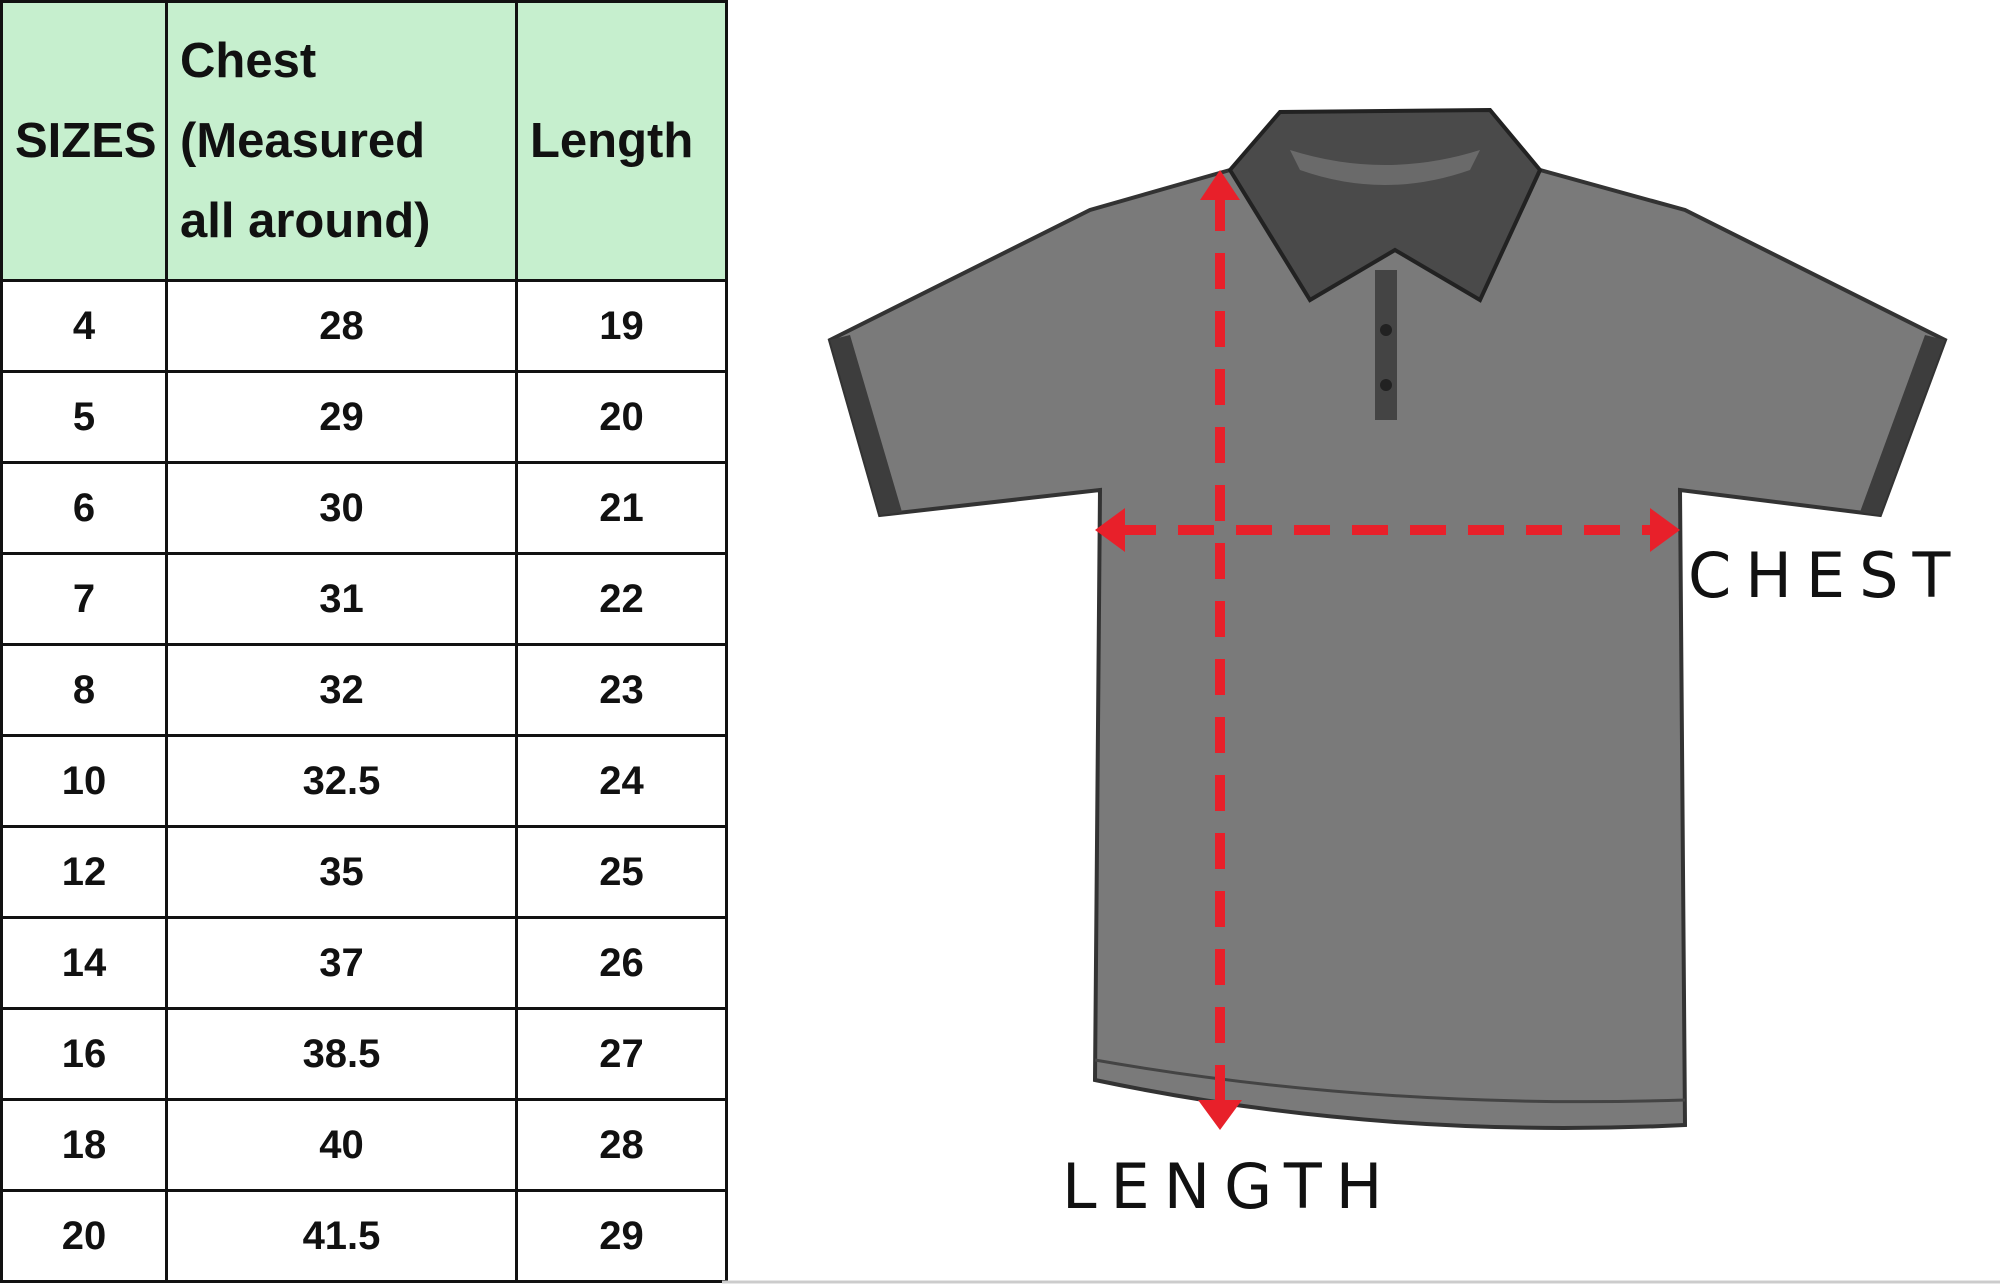  Describe the element at coordinates (84, 417) in the screenshot. I see `size-cell: 5` at that location.